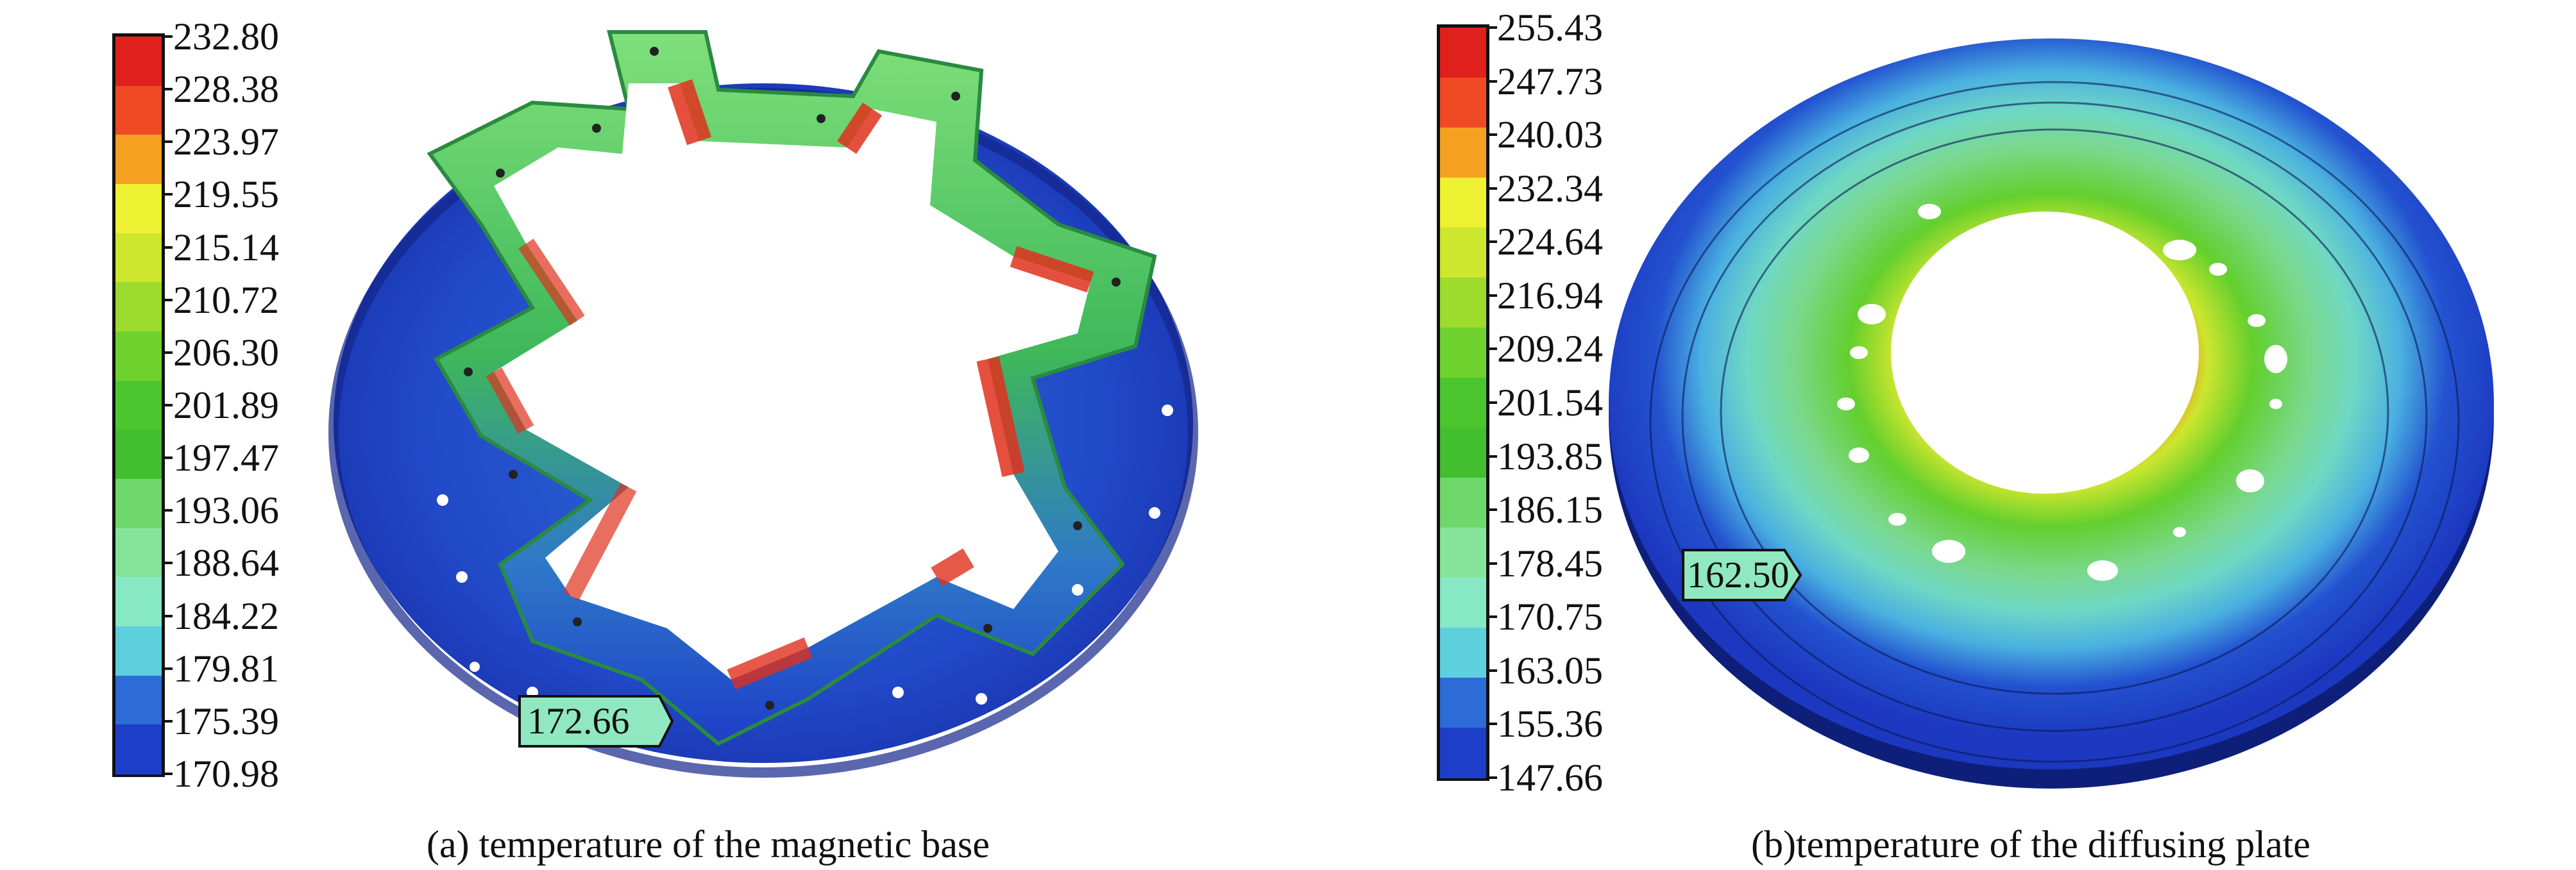 The height and width of the screenshot is (870, 2576). I want to click on colorbar-tick-label: 188.64, so click(226, 563).